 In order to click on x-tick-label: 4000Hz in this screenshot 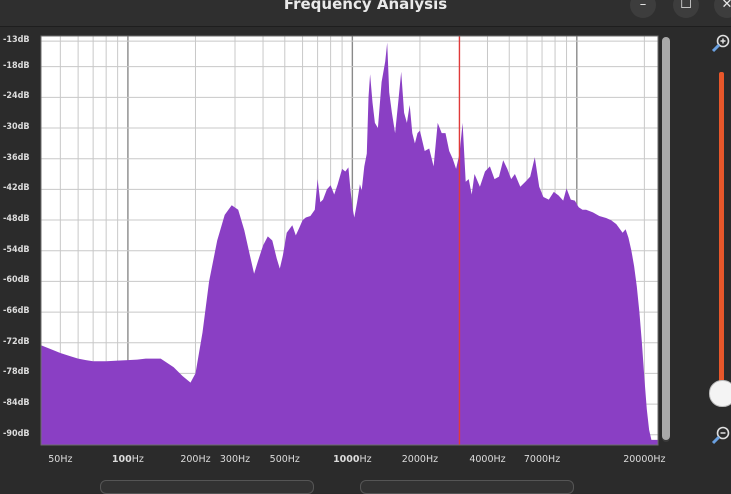, I will do `click(487, 459)`.